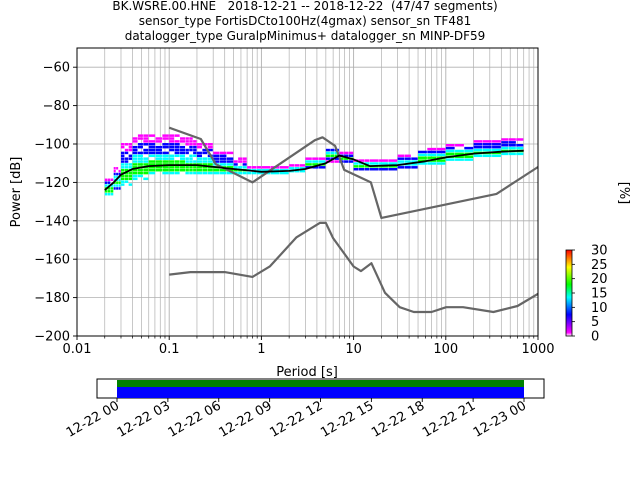  Describe the element at coordinates (55, 203) in the screenshot. I see `y-axis-ticks: −60 −80 −100 −120 −140 −160 −180 −200` at that location.